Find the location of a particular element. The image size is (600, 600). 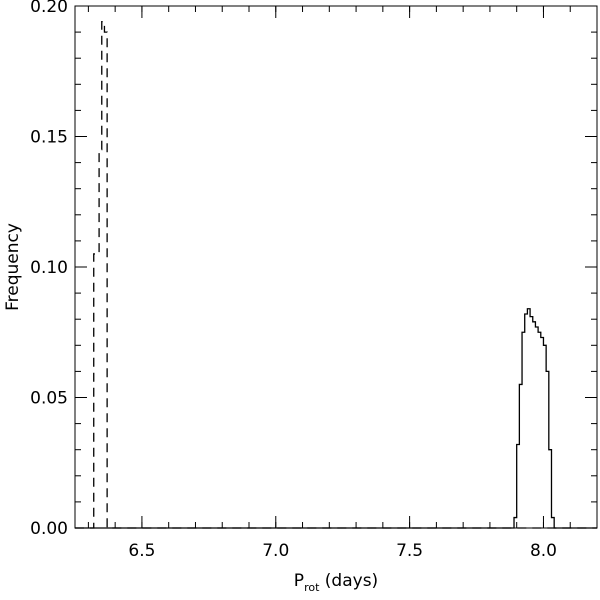

x-tick-label: 8.0 is located at coordinates (543, 551).